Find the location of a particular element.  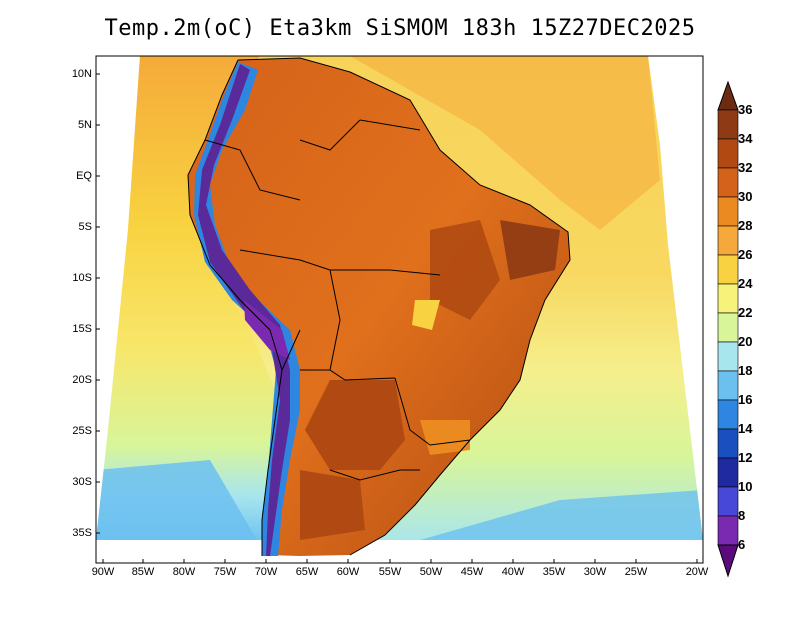

lat-label: 35S is located at coordinates (82, 533).